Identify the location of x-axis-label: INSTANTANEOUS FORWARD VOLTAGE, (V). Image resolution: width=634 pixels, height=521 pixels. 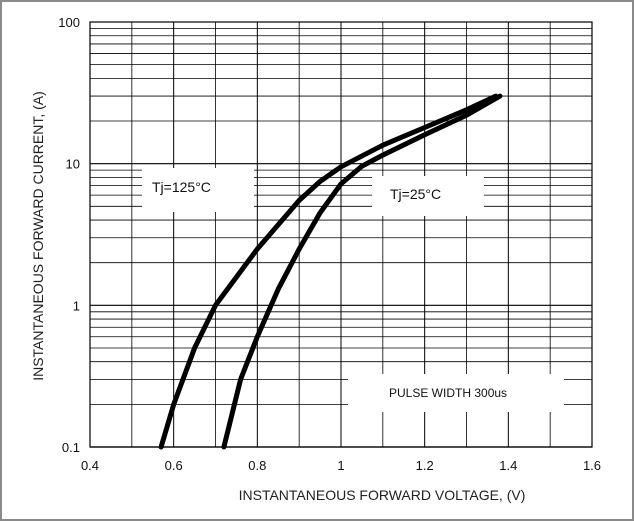
(382, 495).